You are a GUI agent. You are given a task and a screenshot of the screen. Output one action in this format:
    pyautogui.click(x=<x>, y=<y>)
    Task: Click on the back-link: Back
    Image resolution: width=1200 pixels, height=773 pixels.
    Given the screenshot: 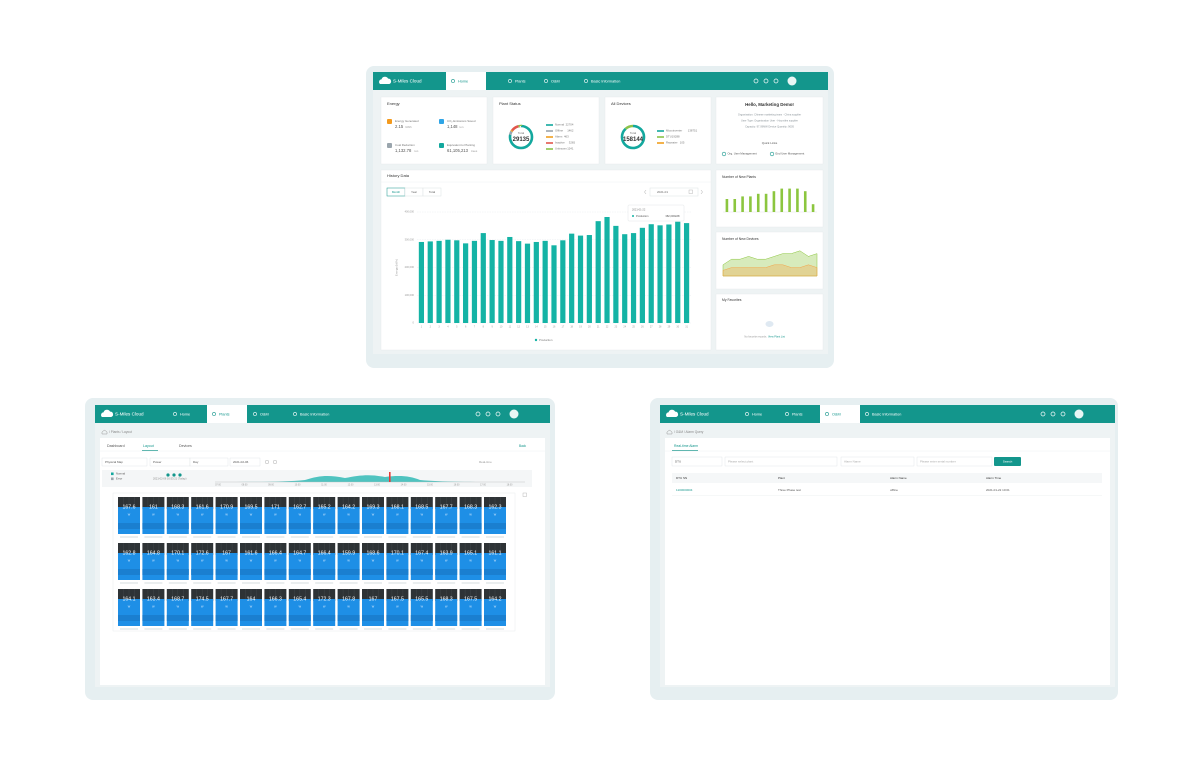 What is the action you would take?
    pyautogui.click(x=522, y=446)
    